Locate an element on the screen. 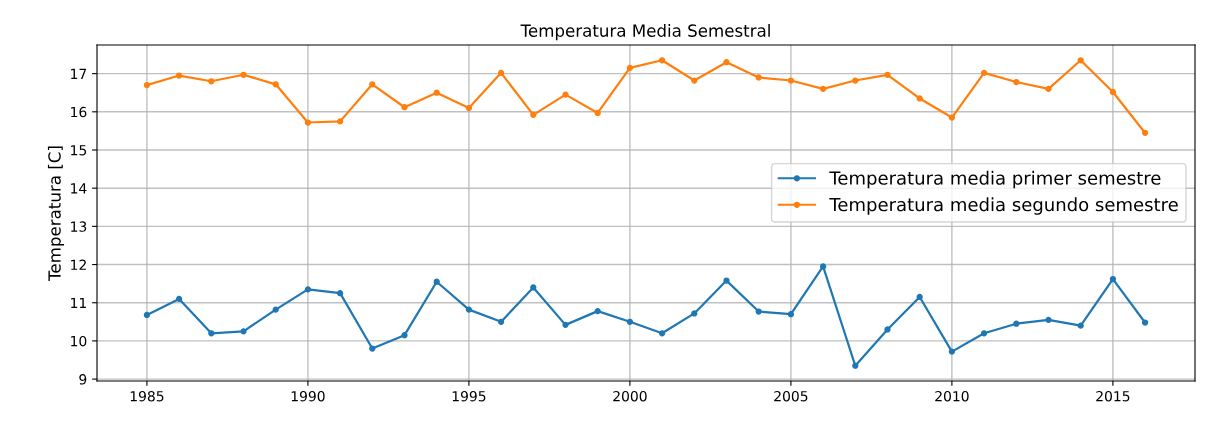 The image size is (1225, 421). legend-label: Temperatura media segundo semestre is located at coordinates (1003, 206).